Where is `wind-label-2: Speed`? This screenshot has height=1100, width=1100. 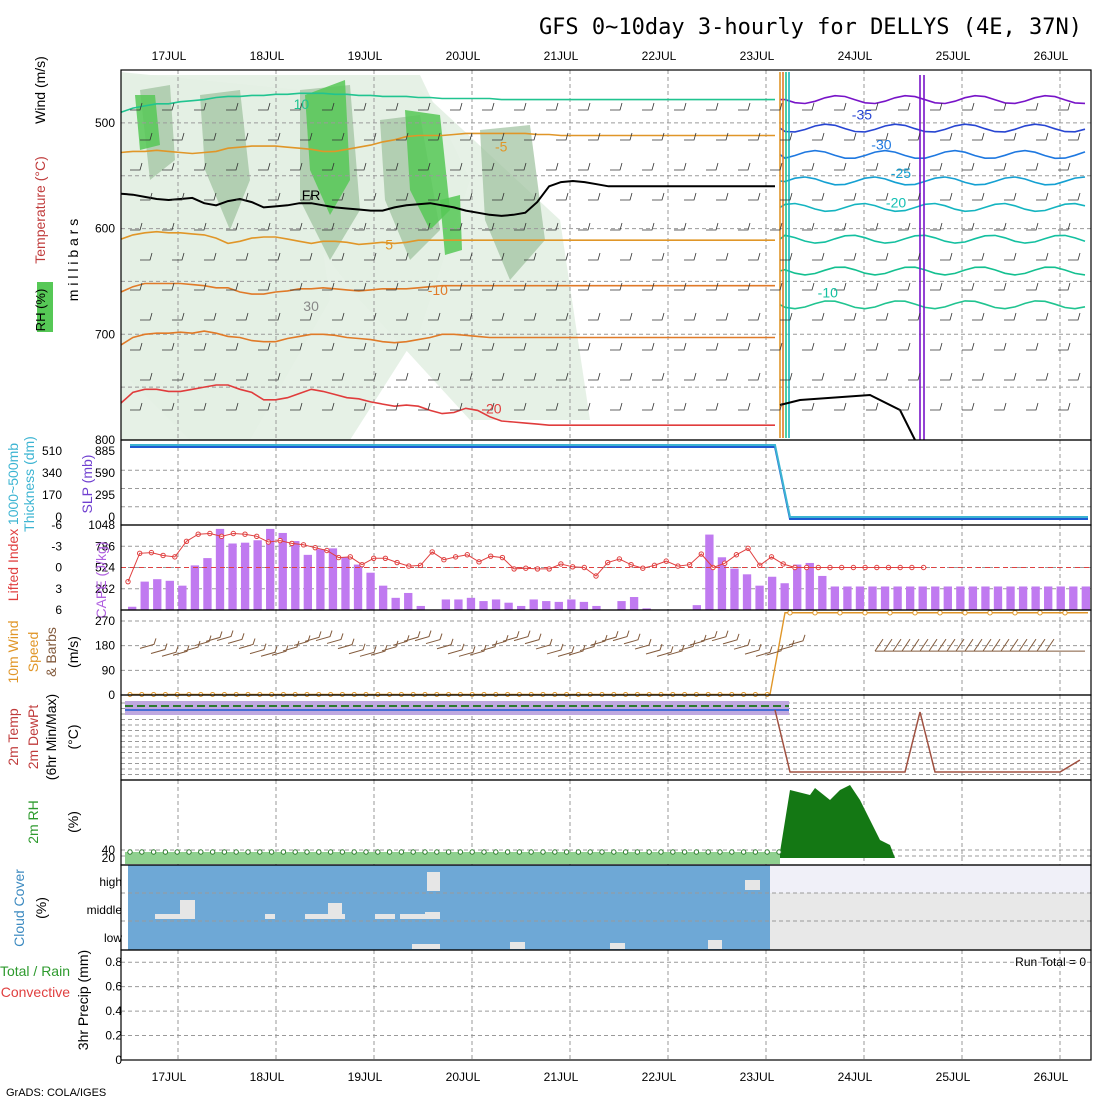 wind-label-2: Speed is located at coordinates (33, 652).